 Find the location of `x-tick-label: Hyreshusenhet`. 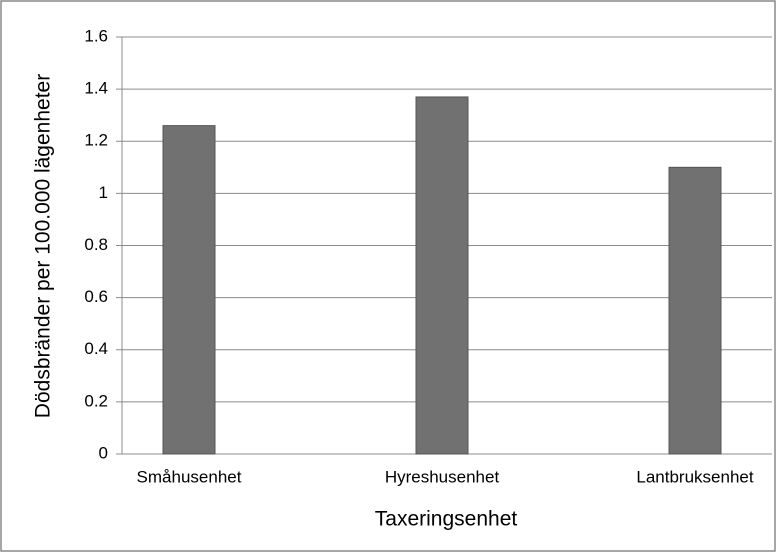

x-tick-label: Hyreshusenhet is located at coordinates (442, 476).